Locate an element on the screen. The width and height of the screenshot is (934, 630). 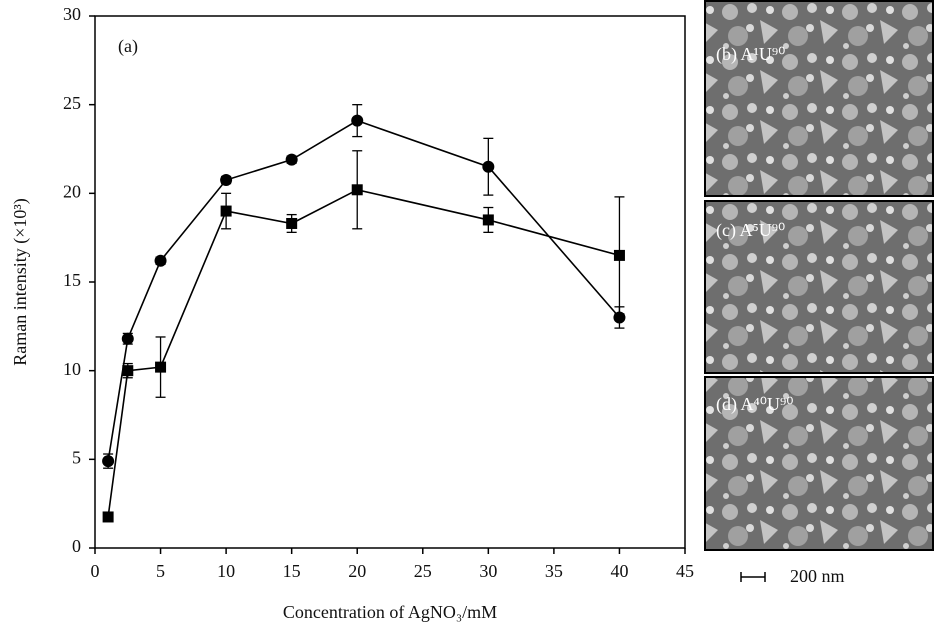
y-tick-label: 5 is located at coordinates (76, 457).